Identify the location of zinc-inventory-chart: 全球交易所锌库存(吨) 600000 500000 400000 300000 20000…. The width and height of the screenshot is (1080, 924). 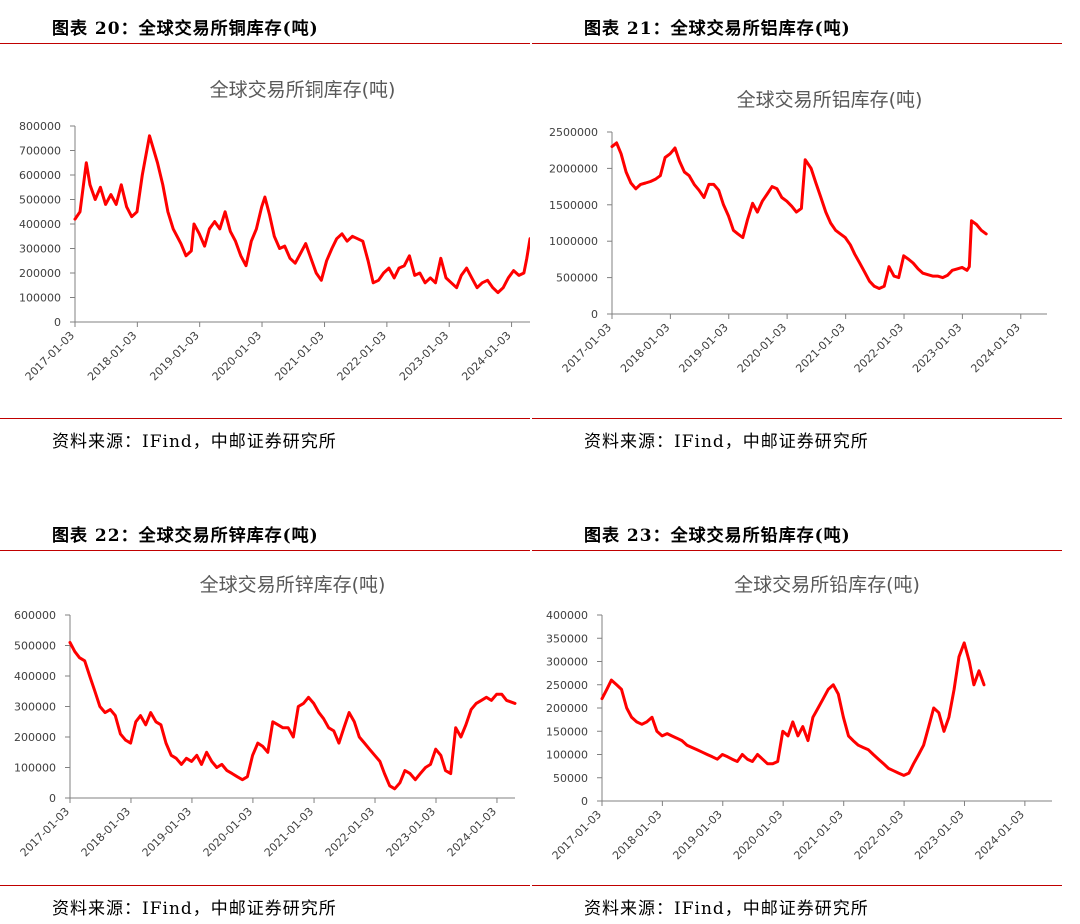
(265, 716).